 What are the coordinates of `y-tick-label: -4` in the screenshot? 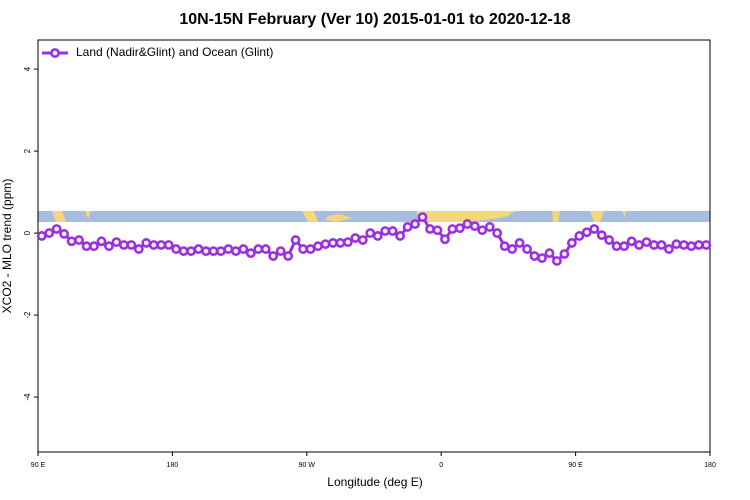 It's located at (27, 397).